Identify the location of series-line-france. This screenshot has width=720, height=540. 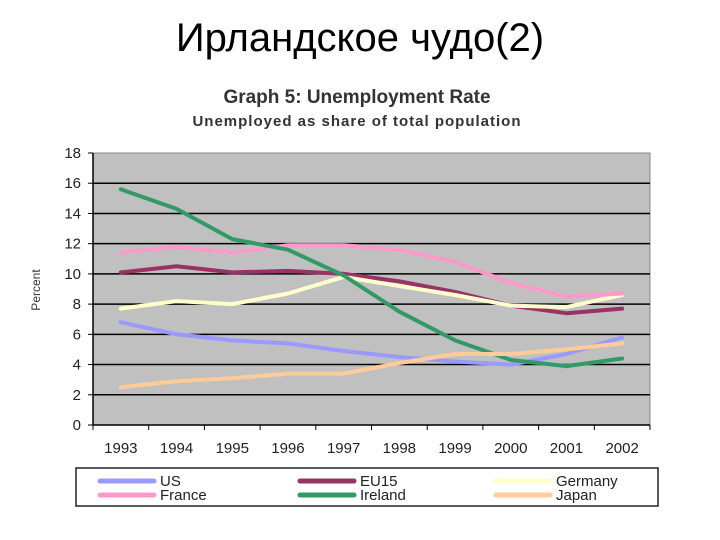
(371, 271).